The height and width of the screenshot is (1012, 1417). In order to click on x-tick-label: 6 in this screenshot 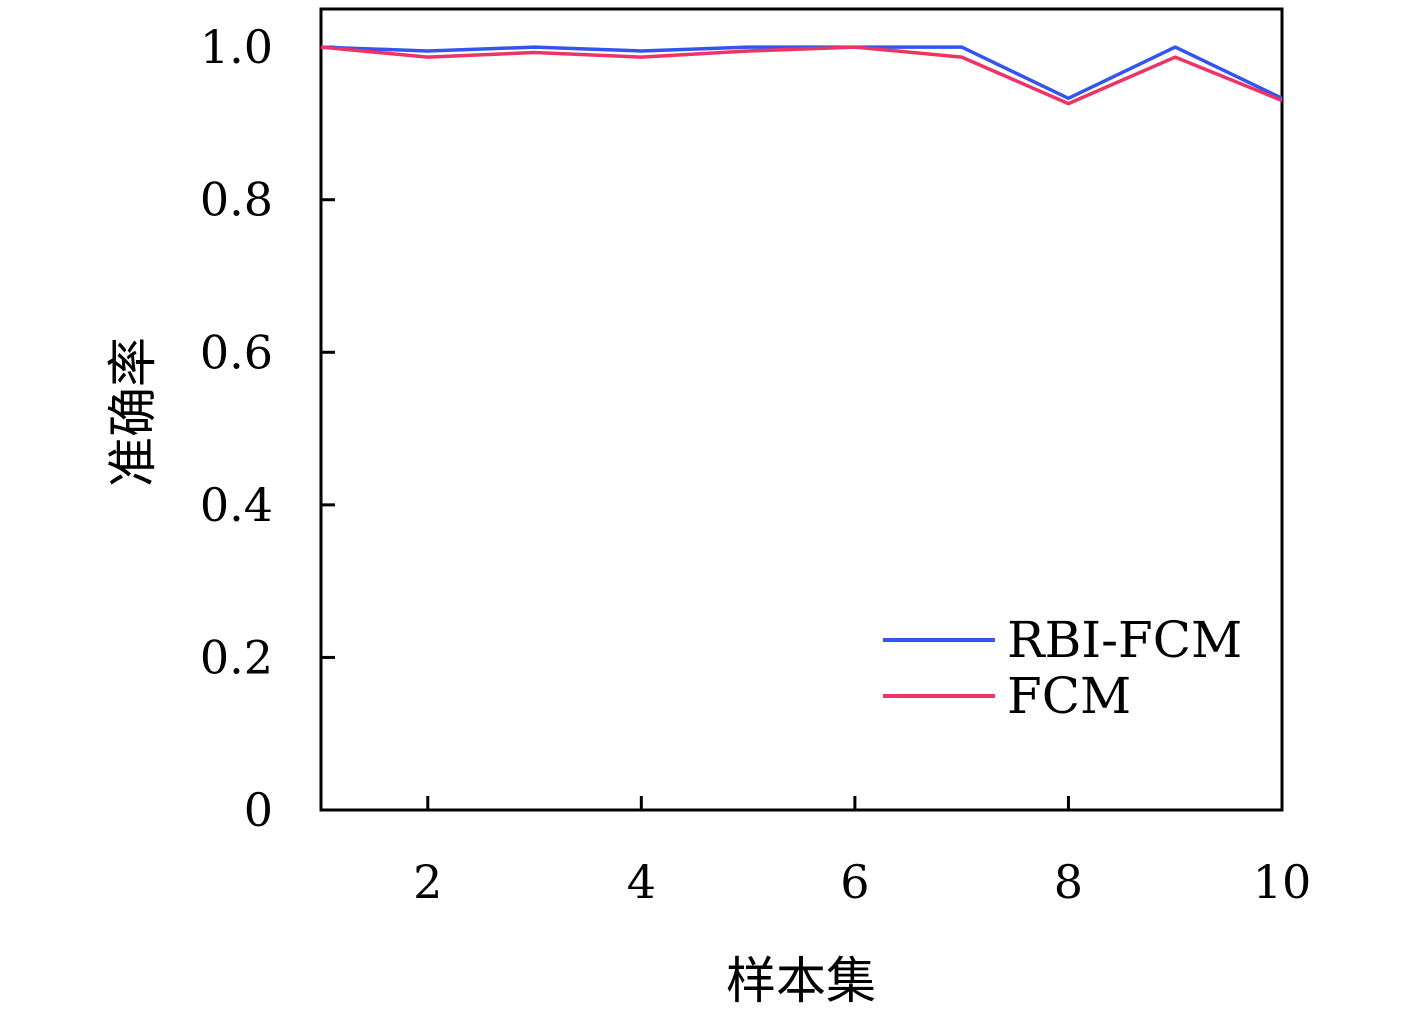, I will do `click(854, 882)`.